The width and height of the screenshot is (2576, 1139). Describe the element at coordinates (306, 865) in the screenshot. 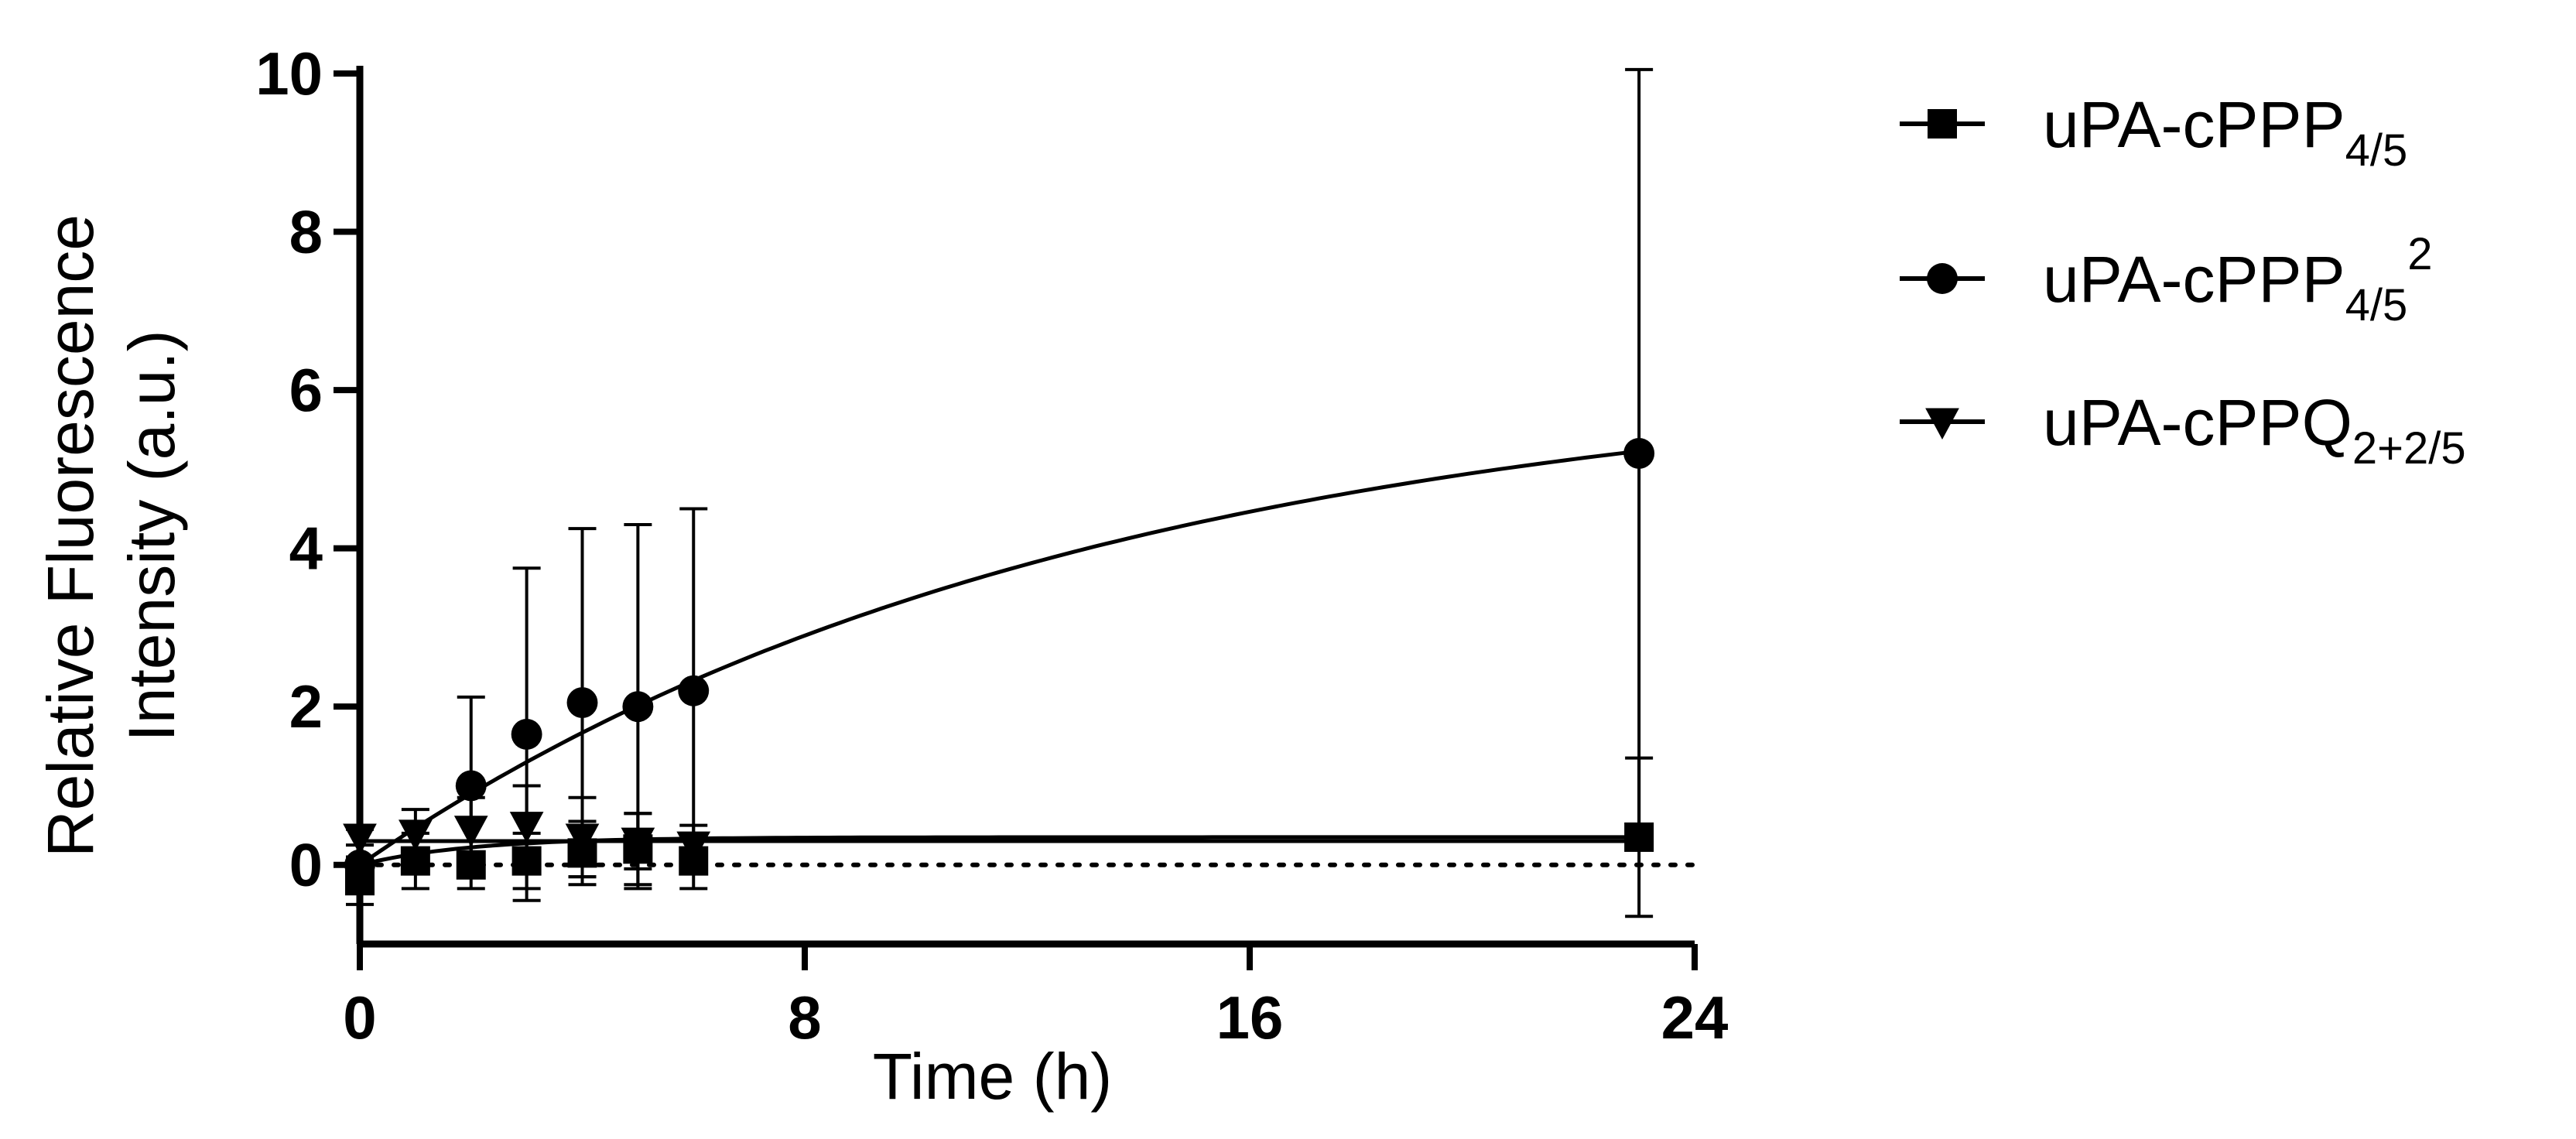

I see `y-tick-label: 0` at that location.